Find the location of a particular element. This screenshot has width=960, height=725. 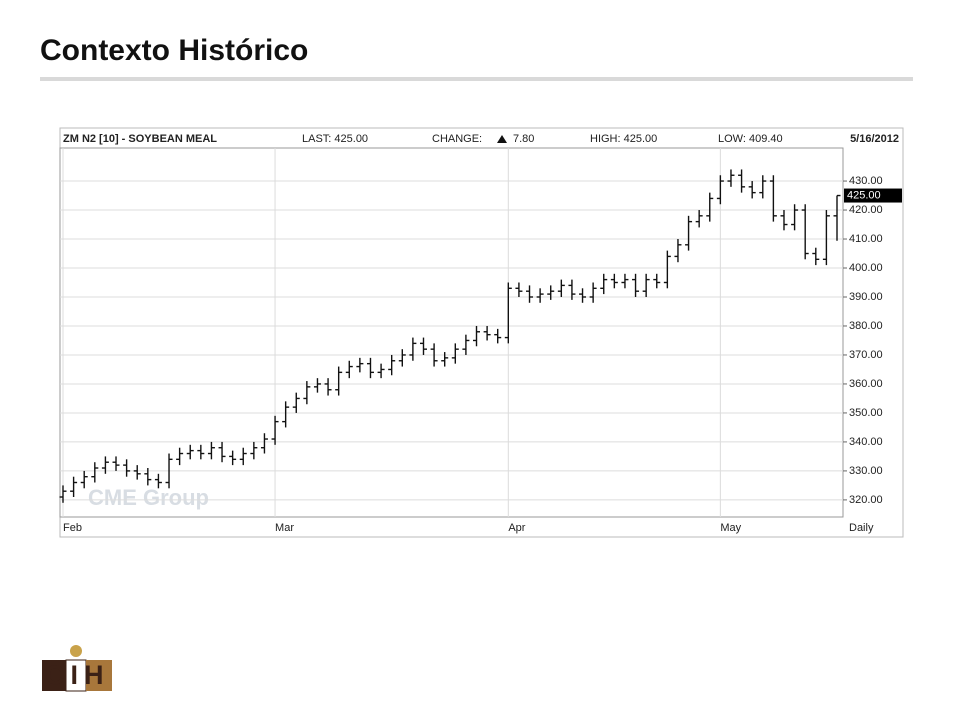

logo: CIH is located at coordinates (77, 668).